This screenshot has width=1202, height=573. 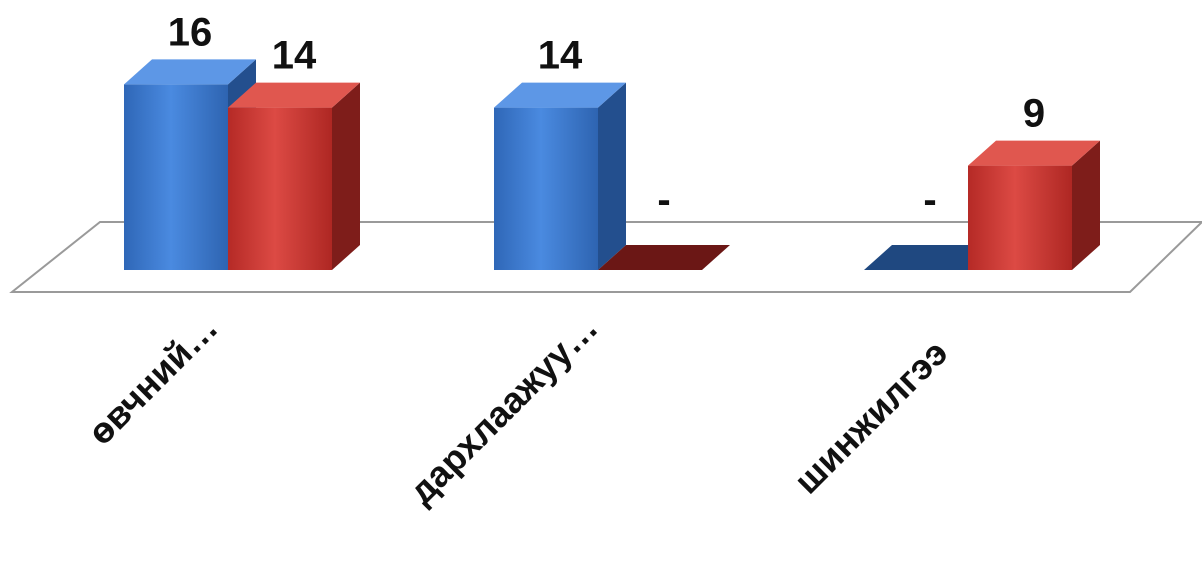 What do you see at coordinates (560, 56) in the screenshot?
I see `data-label-1-0: 14` at bounding box center [560, 56].